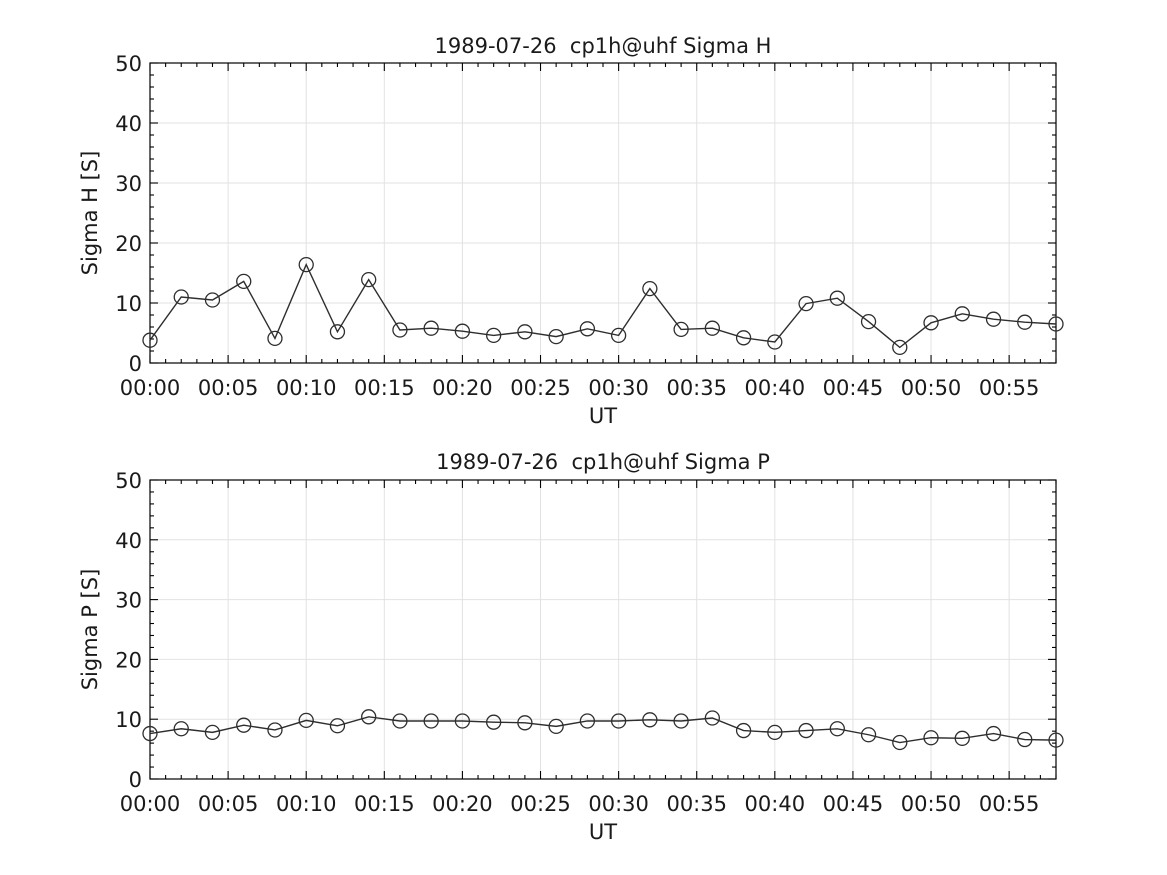 The width and height of the screenshot is (1167, 875). Describe the element at coordinates (128, 124) in the screenshot. I see `y-tick-label: 40` at that location.